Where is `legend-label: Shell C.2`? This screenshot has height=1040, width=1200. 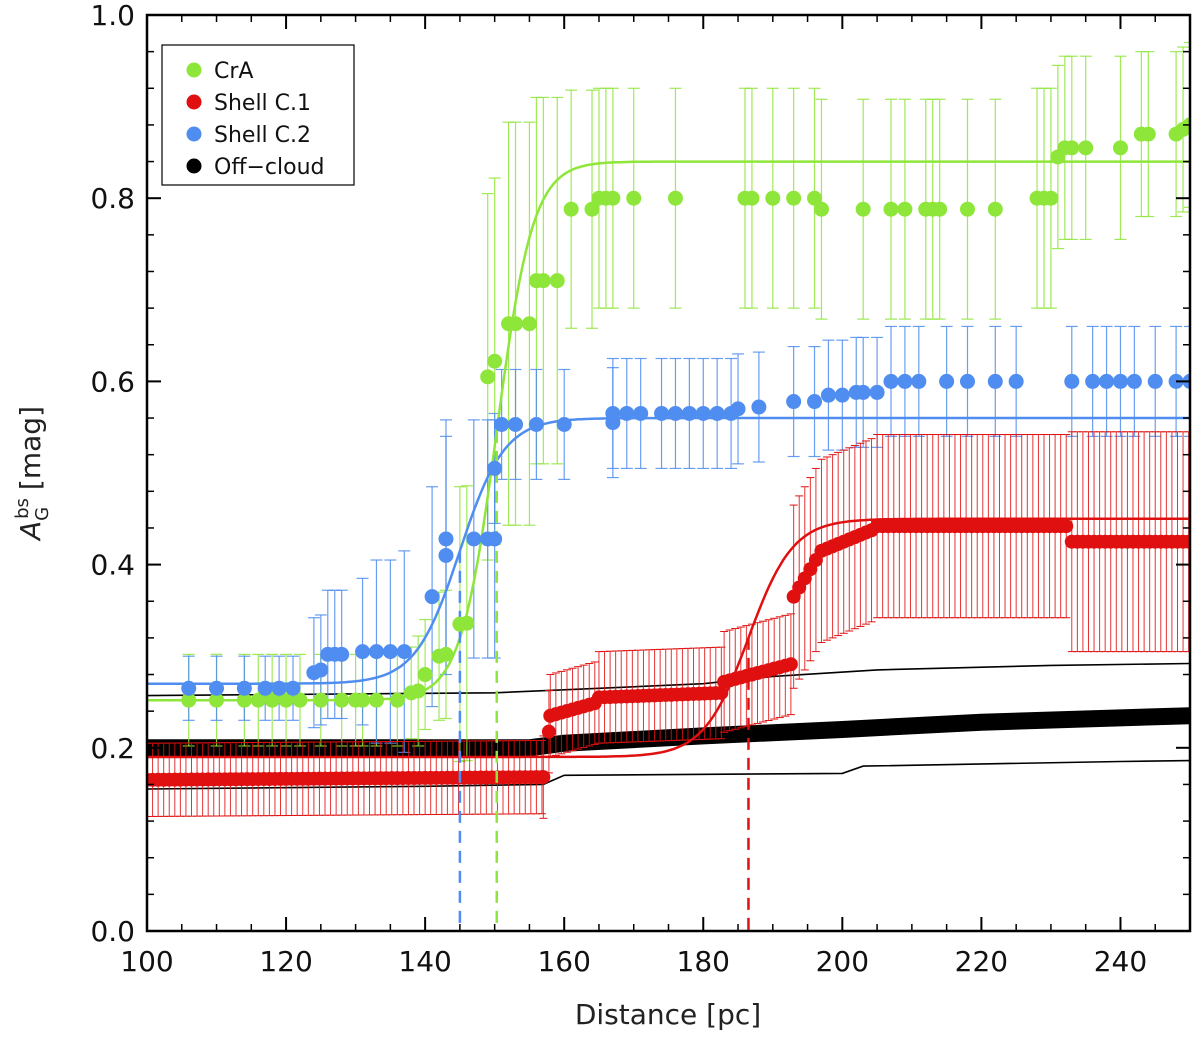
legend-label: Shell C.2 is located at coordinates (262, 135).